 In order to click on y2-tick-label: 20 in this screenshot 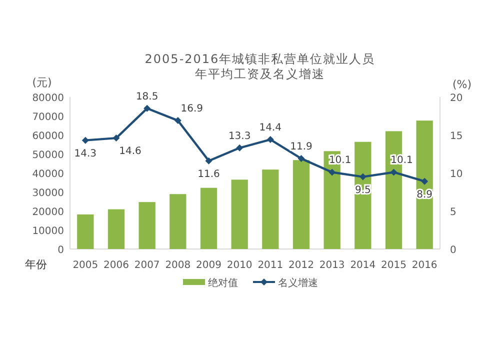, I will do `click(456, 98)`.